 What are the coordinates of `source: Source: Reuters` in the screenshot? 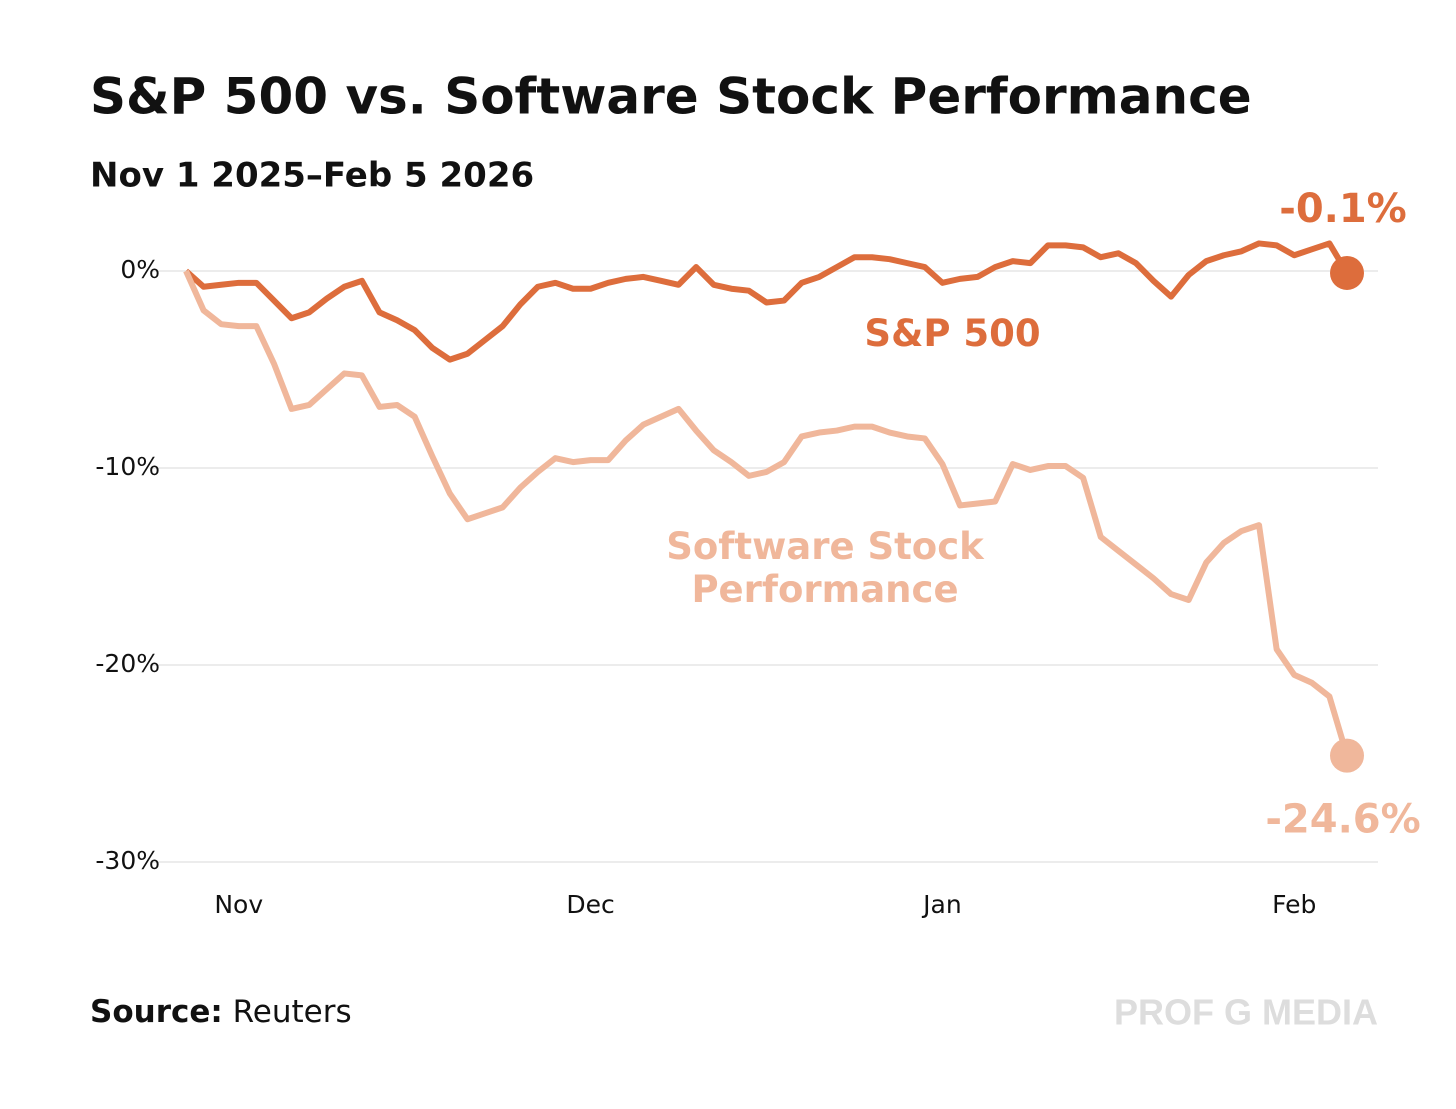 It's located at (221, 1012).